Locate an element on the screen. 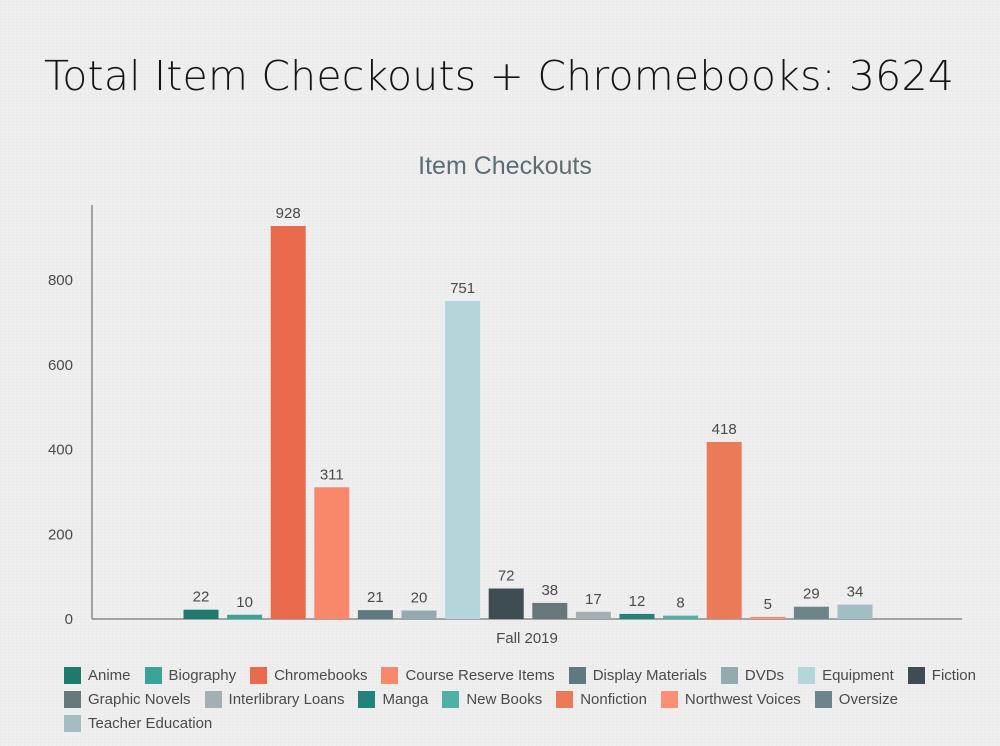 The width and height of the screenshot is (1000, 746). y-axis-ticks: 0 200 400 600 800 is located at coordinates (60, 450).